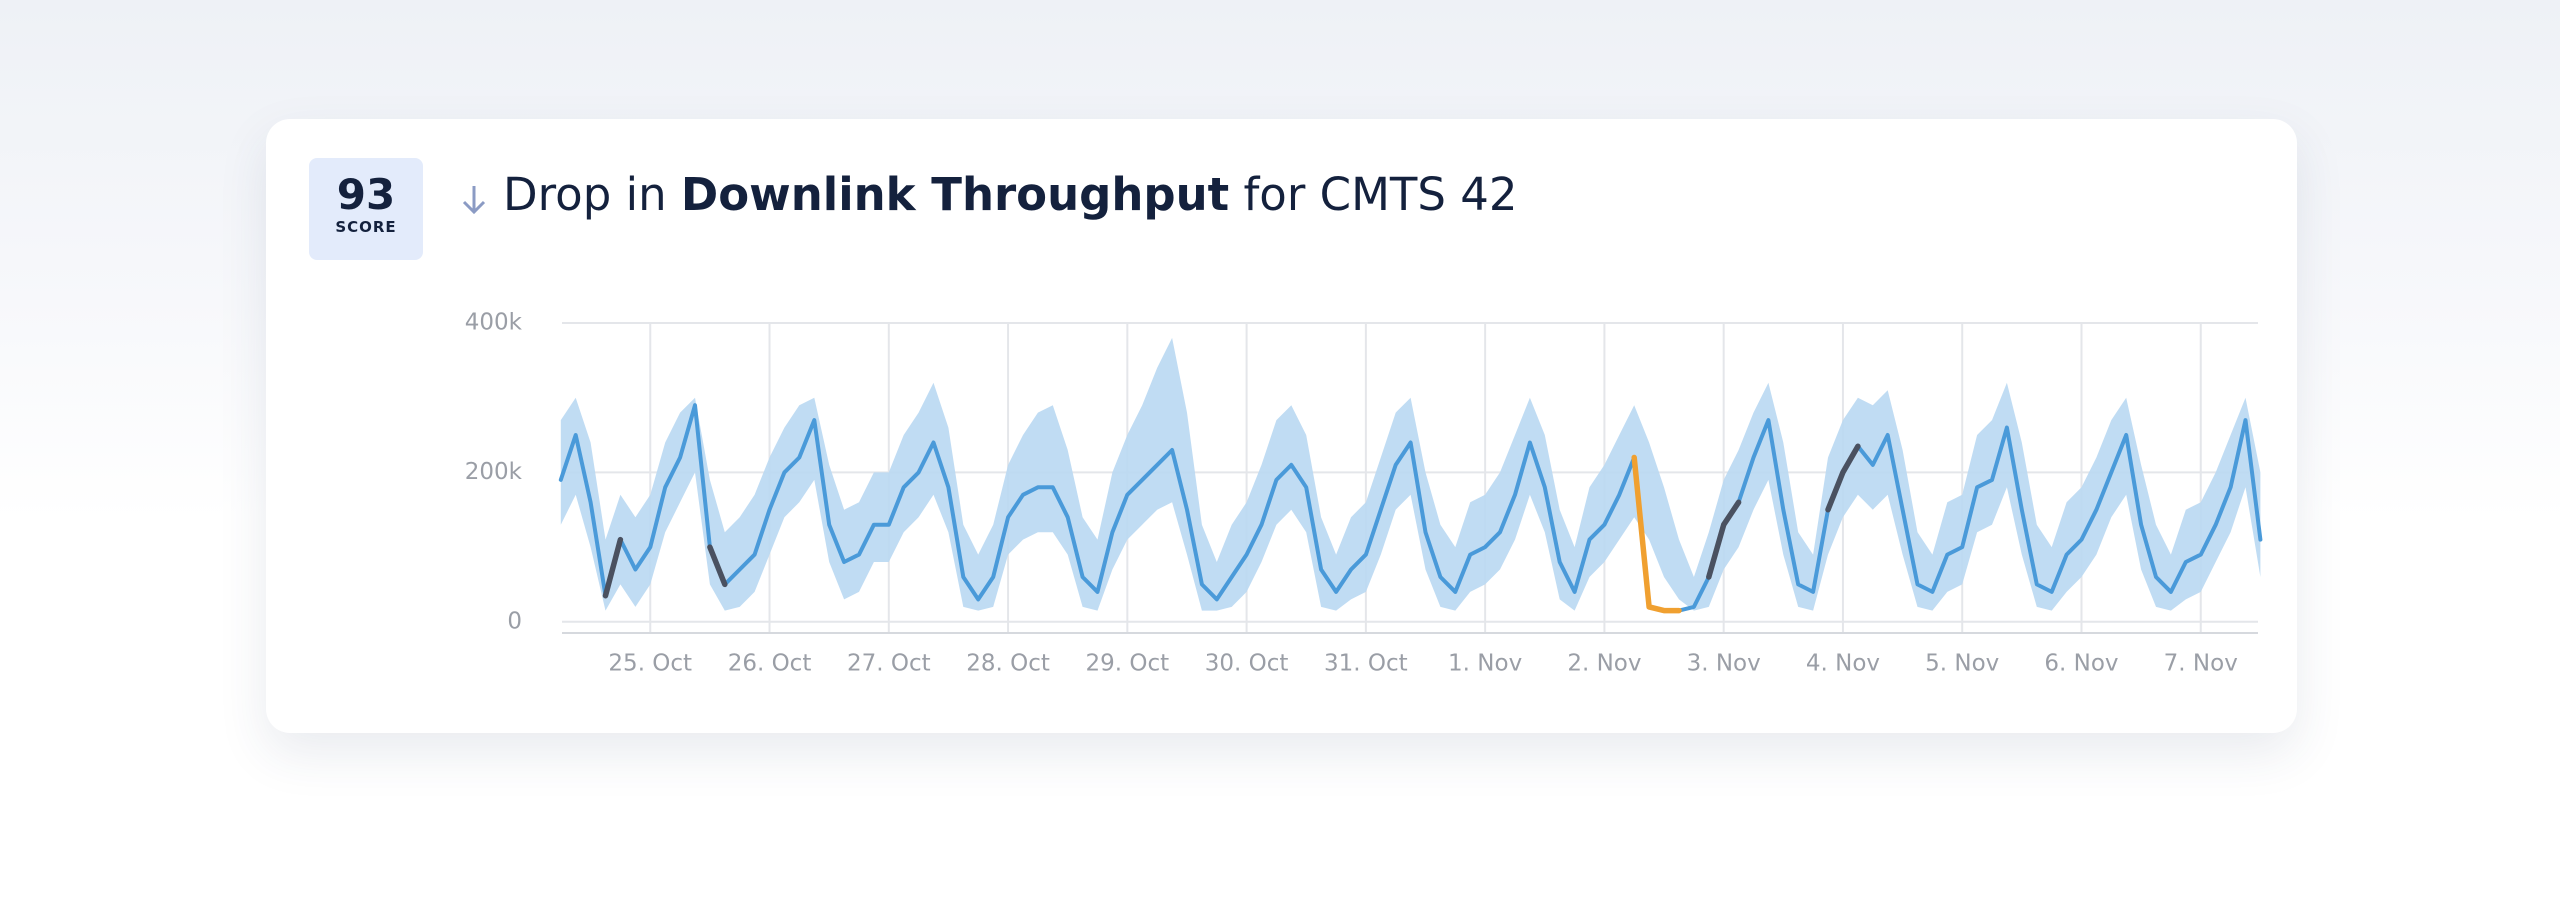  What do you see at coordinates (1380, 194) in the screenshot?
I see `title-suffix: for CMTS 42` at bounding box center [1380, 194].